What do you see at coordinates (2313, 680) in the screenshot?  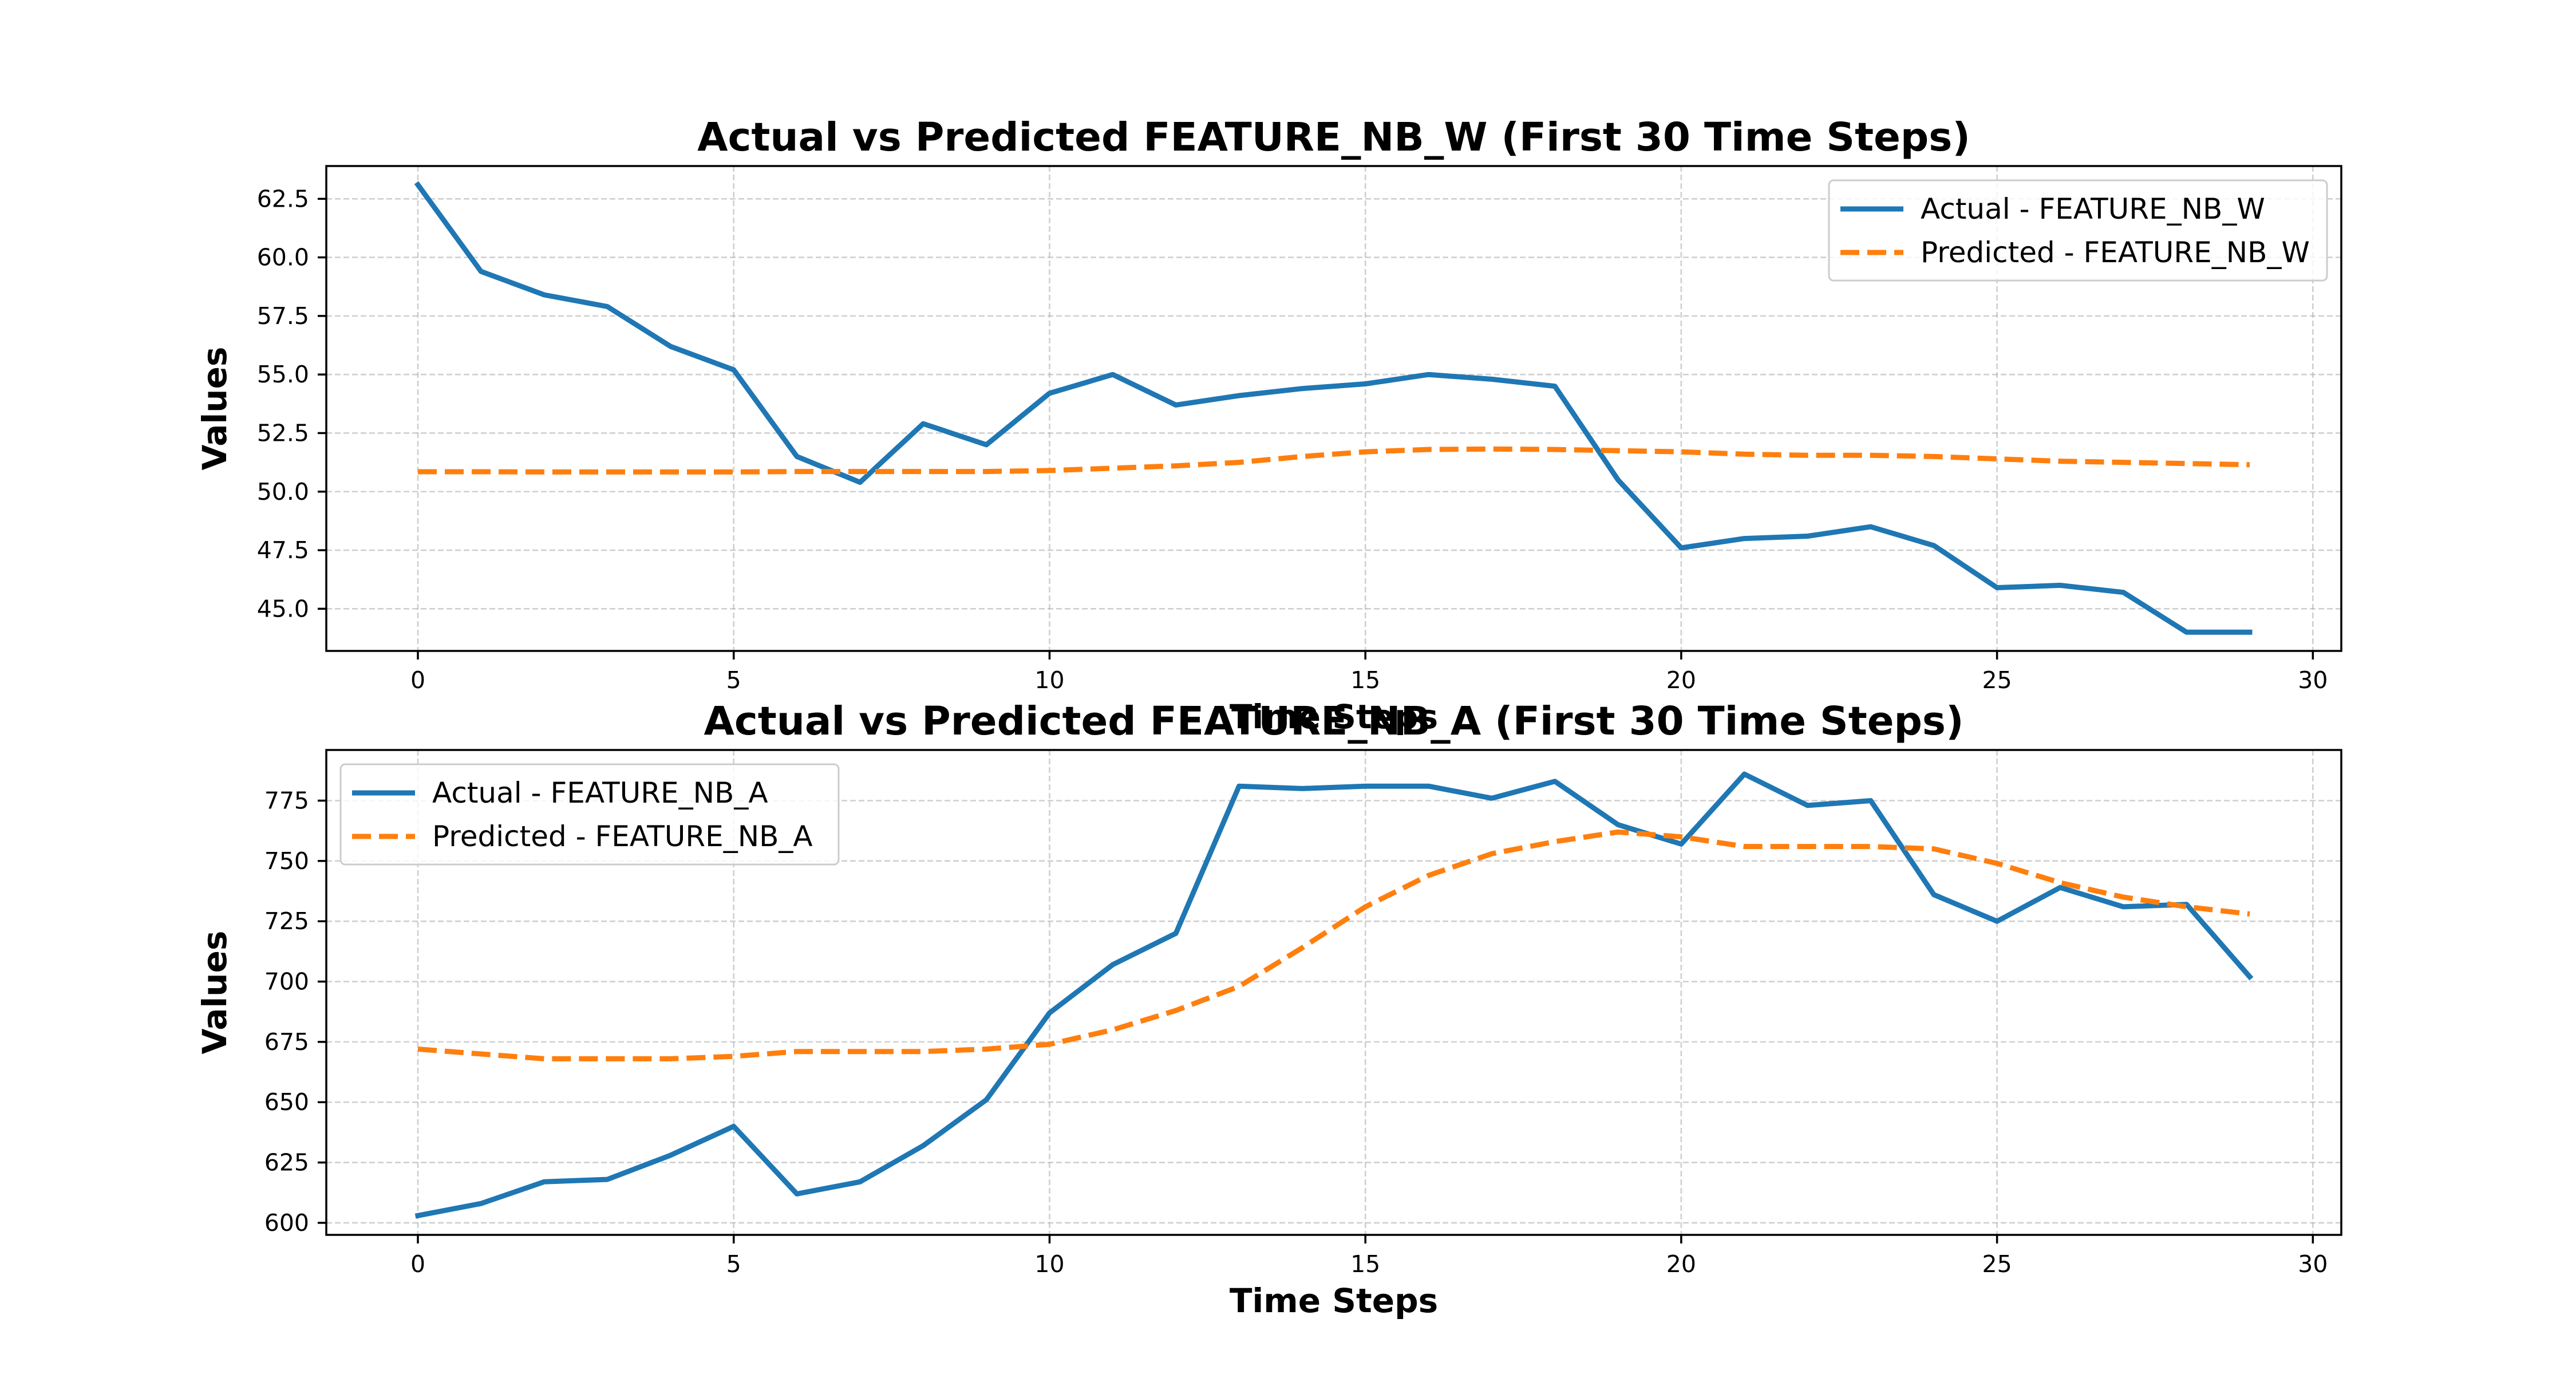 I see `chart0-xtick-label-6: 30` at bounding box center [2313, 680].